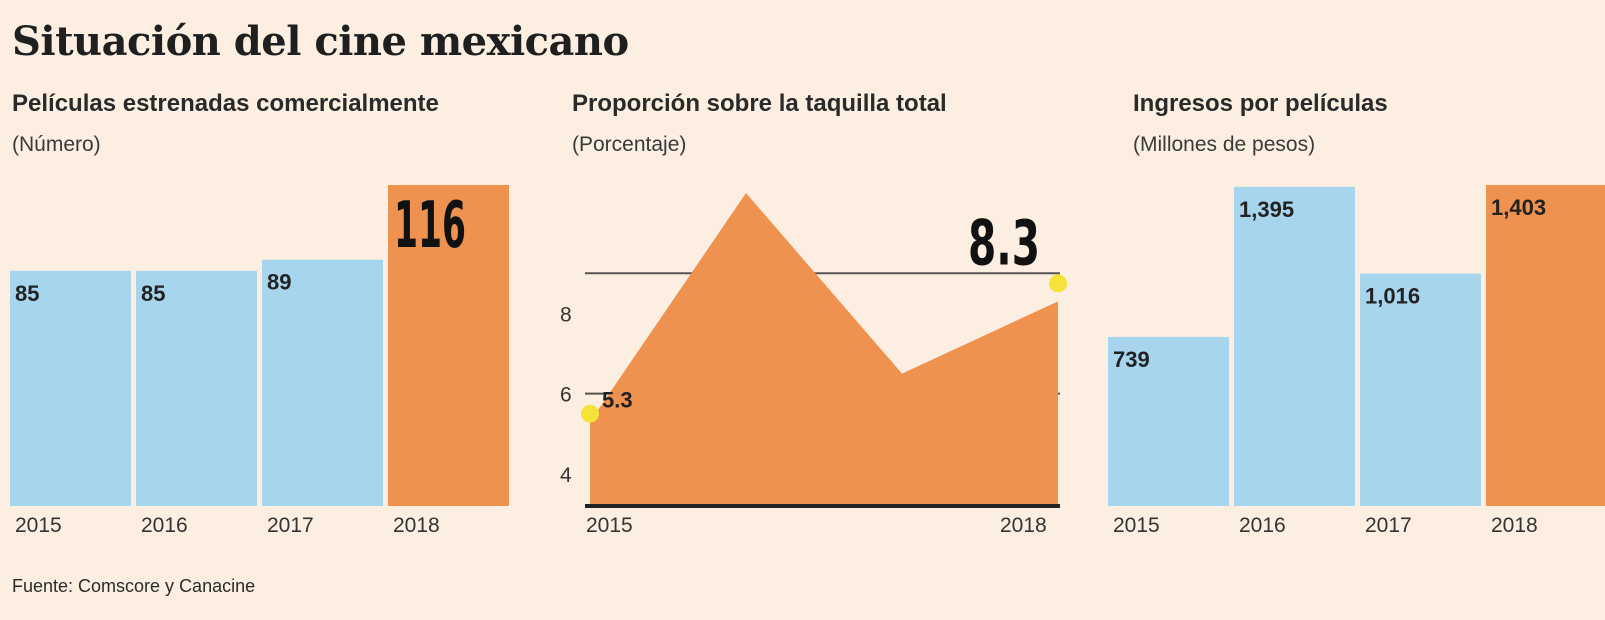  Describe the element at coordinates (1004, 242) in the screenshot. I see `value-annotation-2018: 8.3` at that location.